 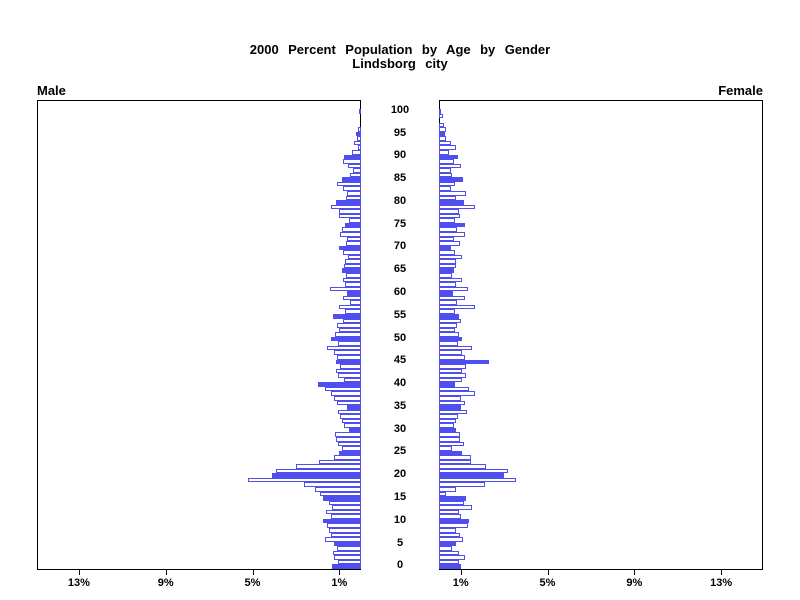 What do you see at coordinates (400, 337) in the screenshot?
I see `age-tick-label-50: 50` at bounding box center [400, 337].